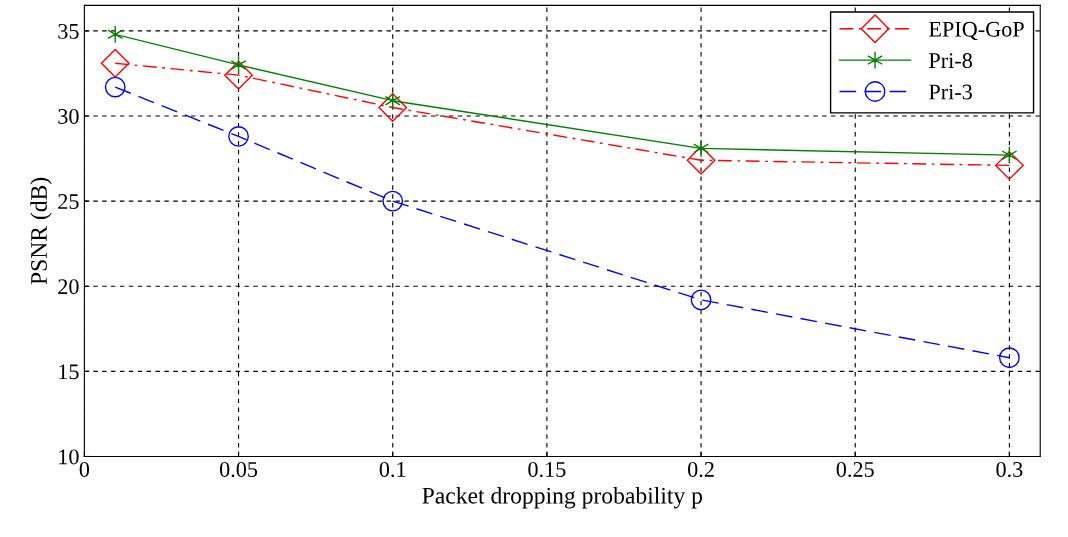 Image resolution: width=1068 pixels, height=537 pixels. I want to click on x-tick-label: 0.3, so click(1009, 469).